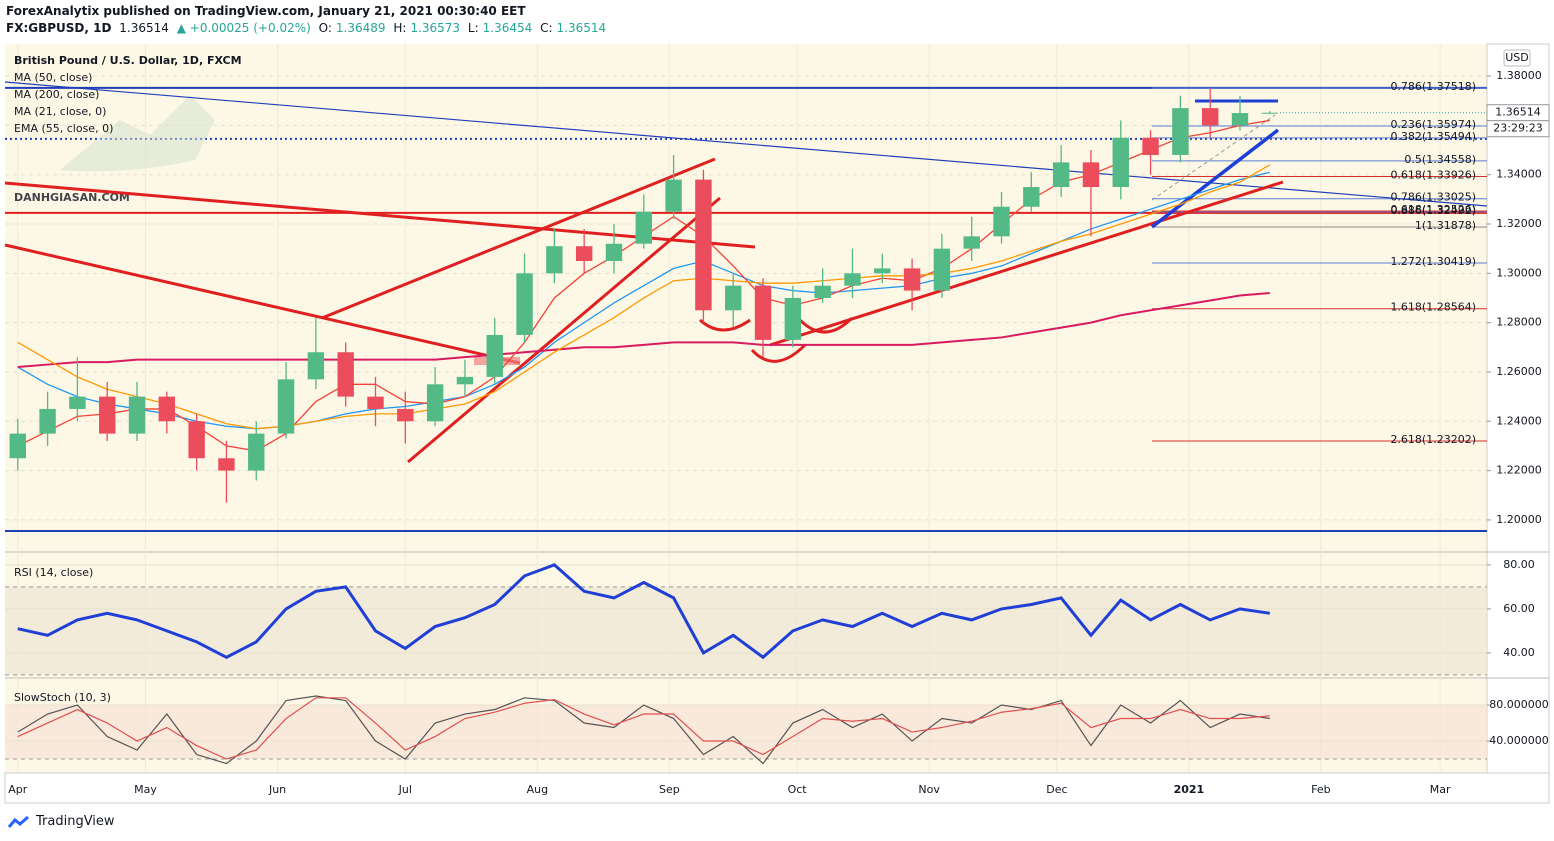 Image resolution: width=1554 pixels, height=841 pixels. I want to click on legend-entry: EMA (55, close, 0), so click(63, 128).